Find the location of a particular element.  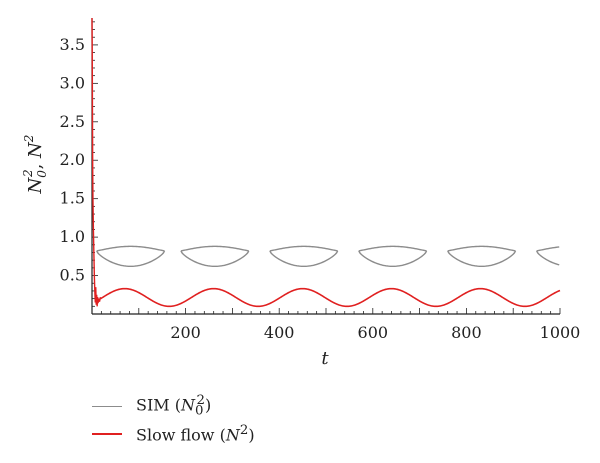

legend: SIM (N02) Slow flow (N2) is located at coordinates (173, 420).